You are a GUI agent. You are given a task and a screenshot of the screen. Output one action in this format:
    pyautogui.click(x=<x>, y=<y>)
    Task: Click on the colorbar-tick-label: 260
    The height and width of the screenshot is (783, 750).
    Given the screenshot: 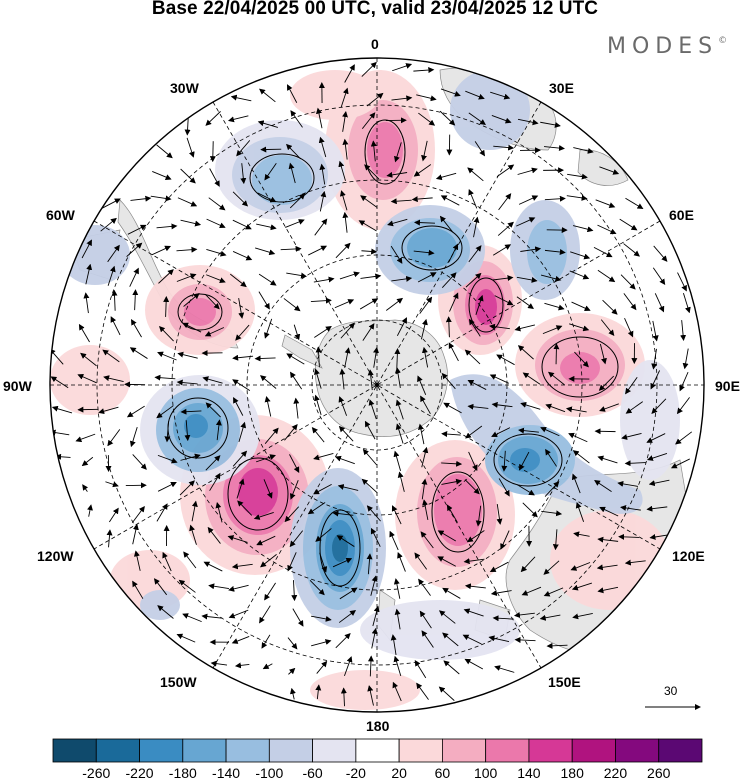 What is the action you would take?
    pyautogui.click(x=659, y=773)
    